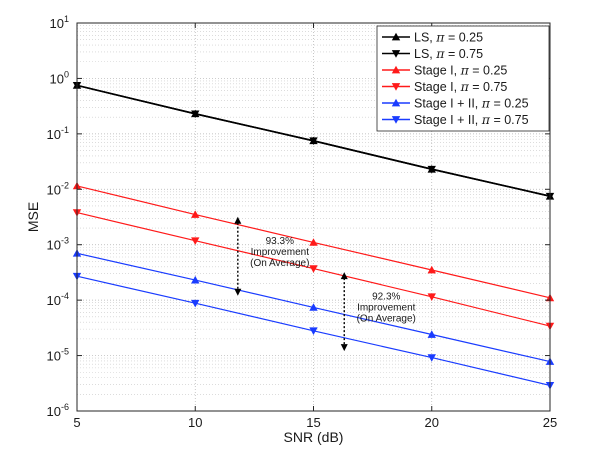 The image size is (592, 464). What do you see at coordinates (313, 422) in the screenshot?
I see `x-tick-label: 15` at bounding box center [313, 422].